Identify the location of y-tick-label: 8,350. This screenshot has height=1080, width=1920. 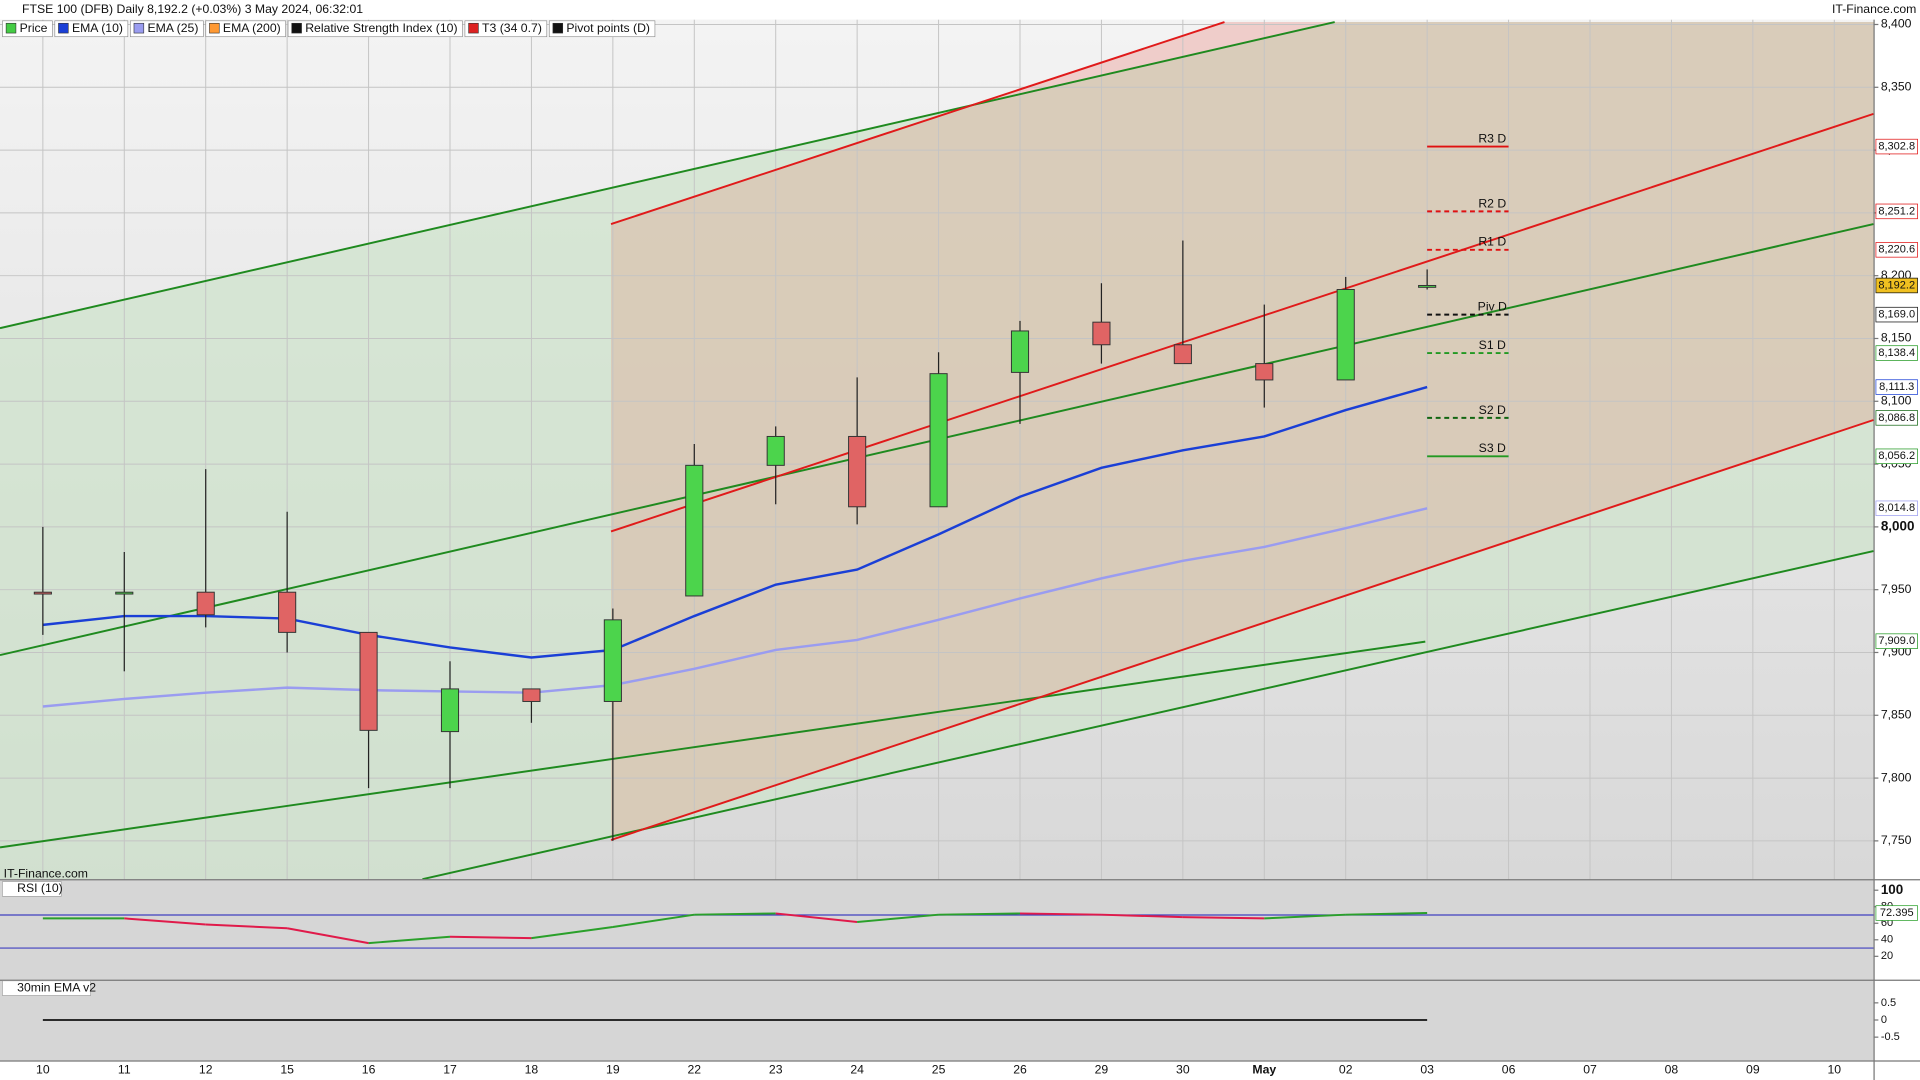
(1896, 87).